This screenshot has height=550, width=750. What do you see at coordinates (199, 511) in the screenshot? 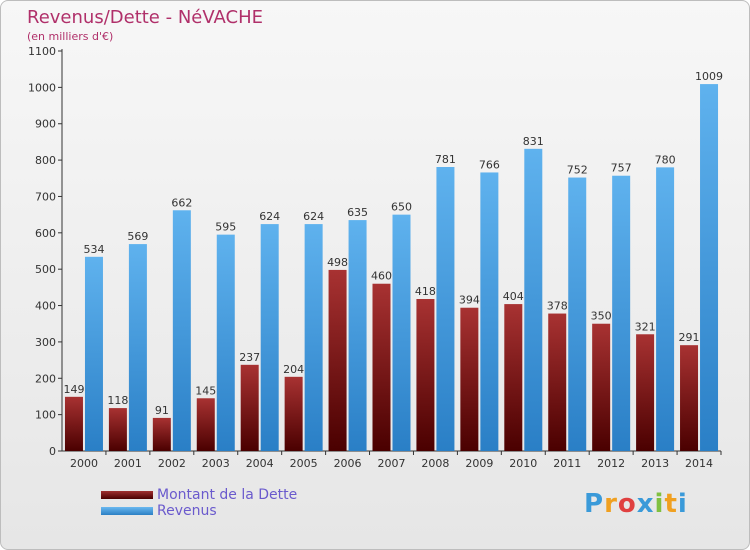
I see `legend-item-revenus: Revenus` at bounding box center [199, 511].